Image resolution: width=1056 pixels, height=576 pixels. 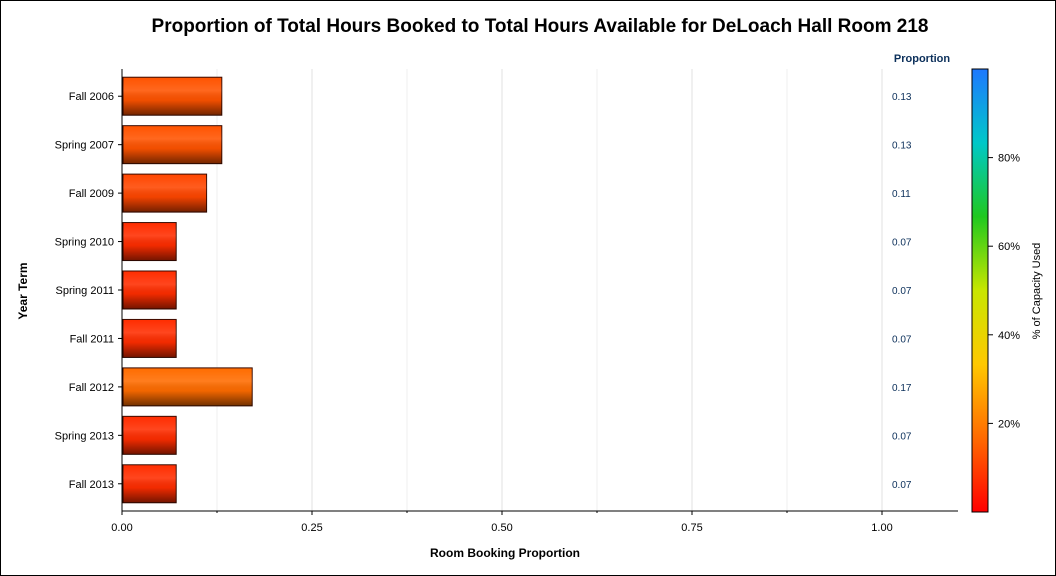 What do you see at coordinates (980, 290) in the screenshot?
I see `colorbar` at bounding box center [980, 290].